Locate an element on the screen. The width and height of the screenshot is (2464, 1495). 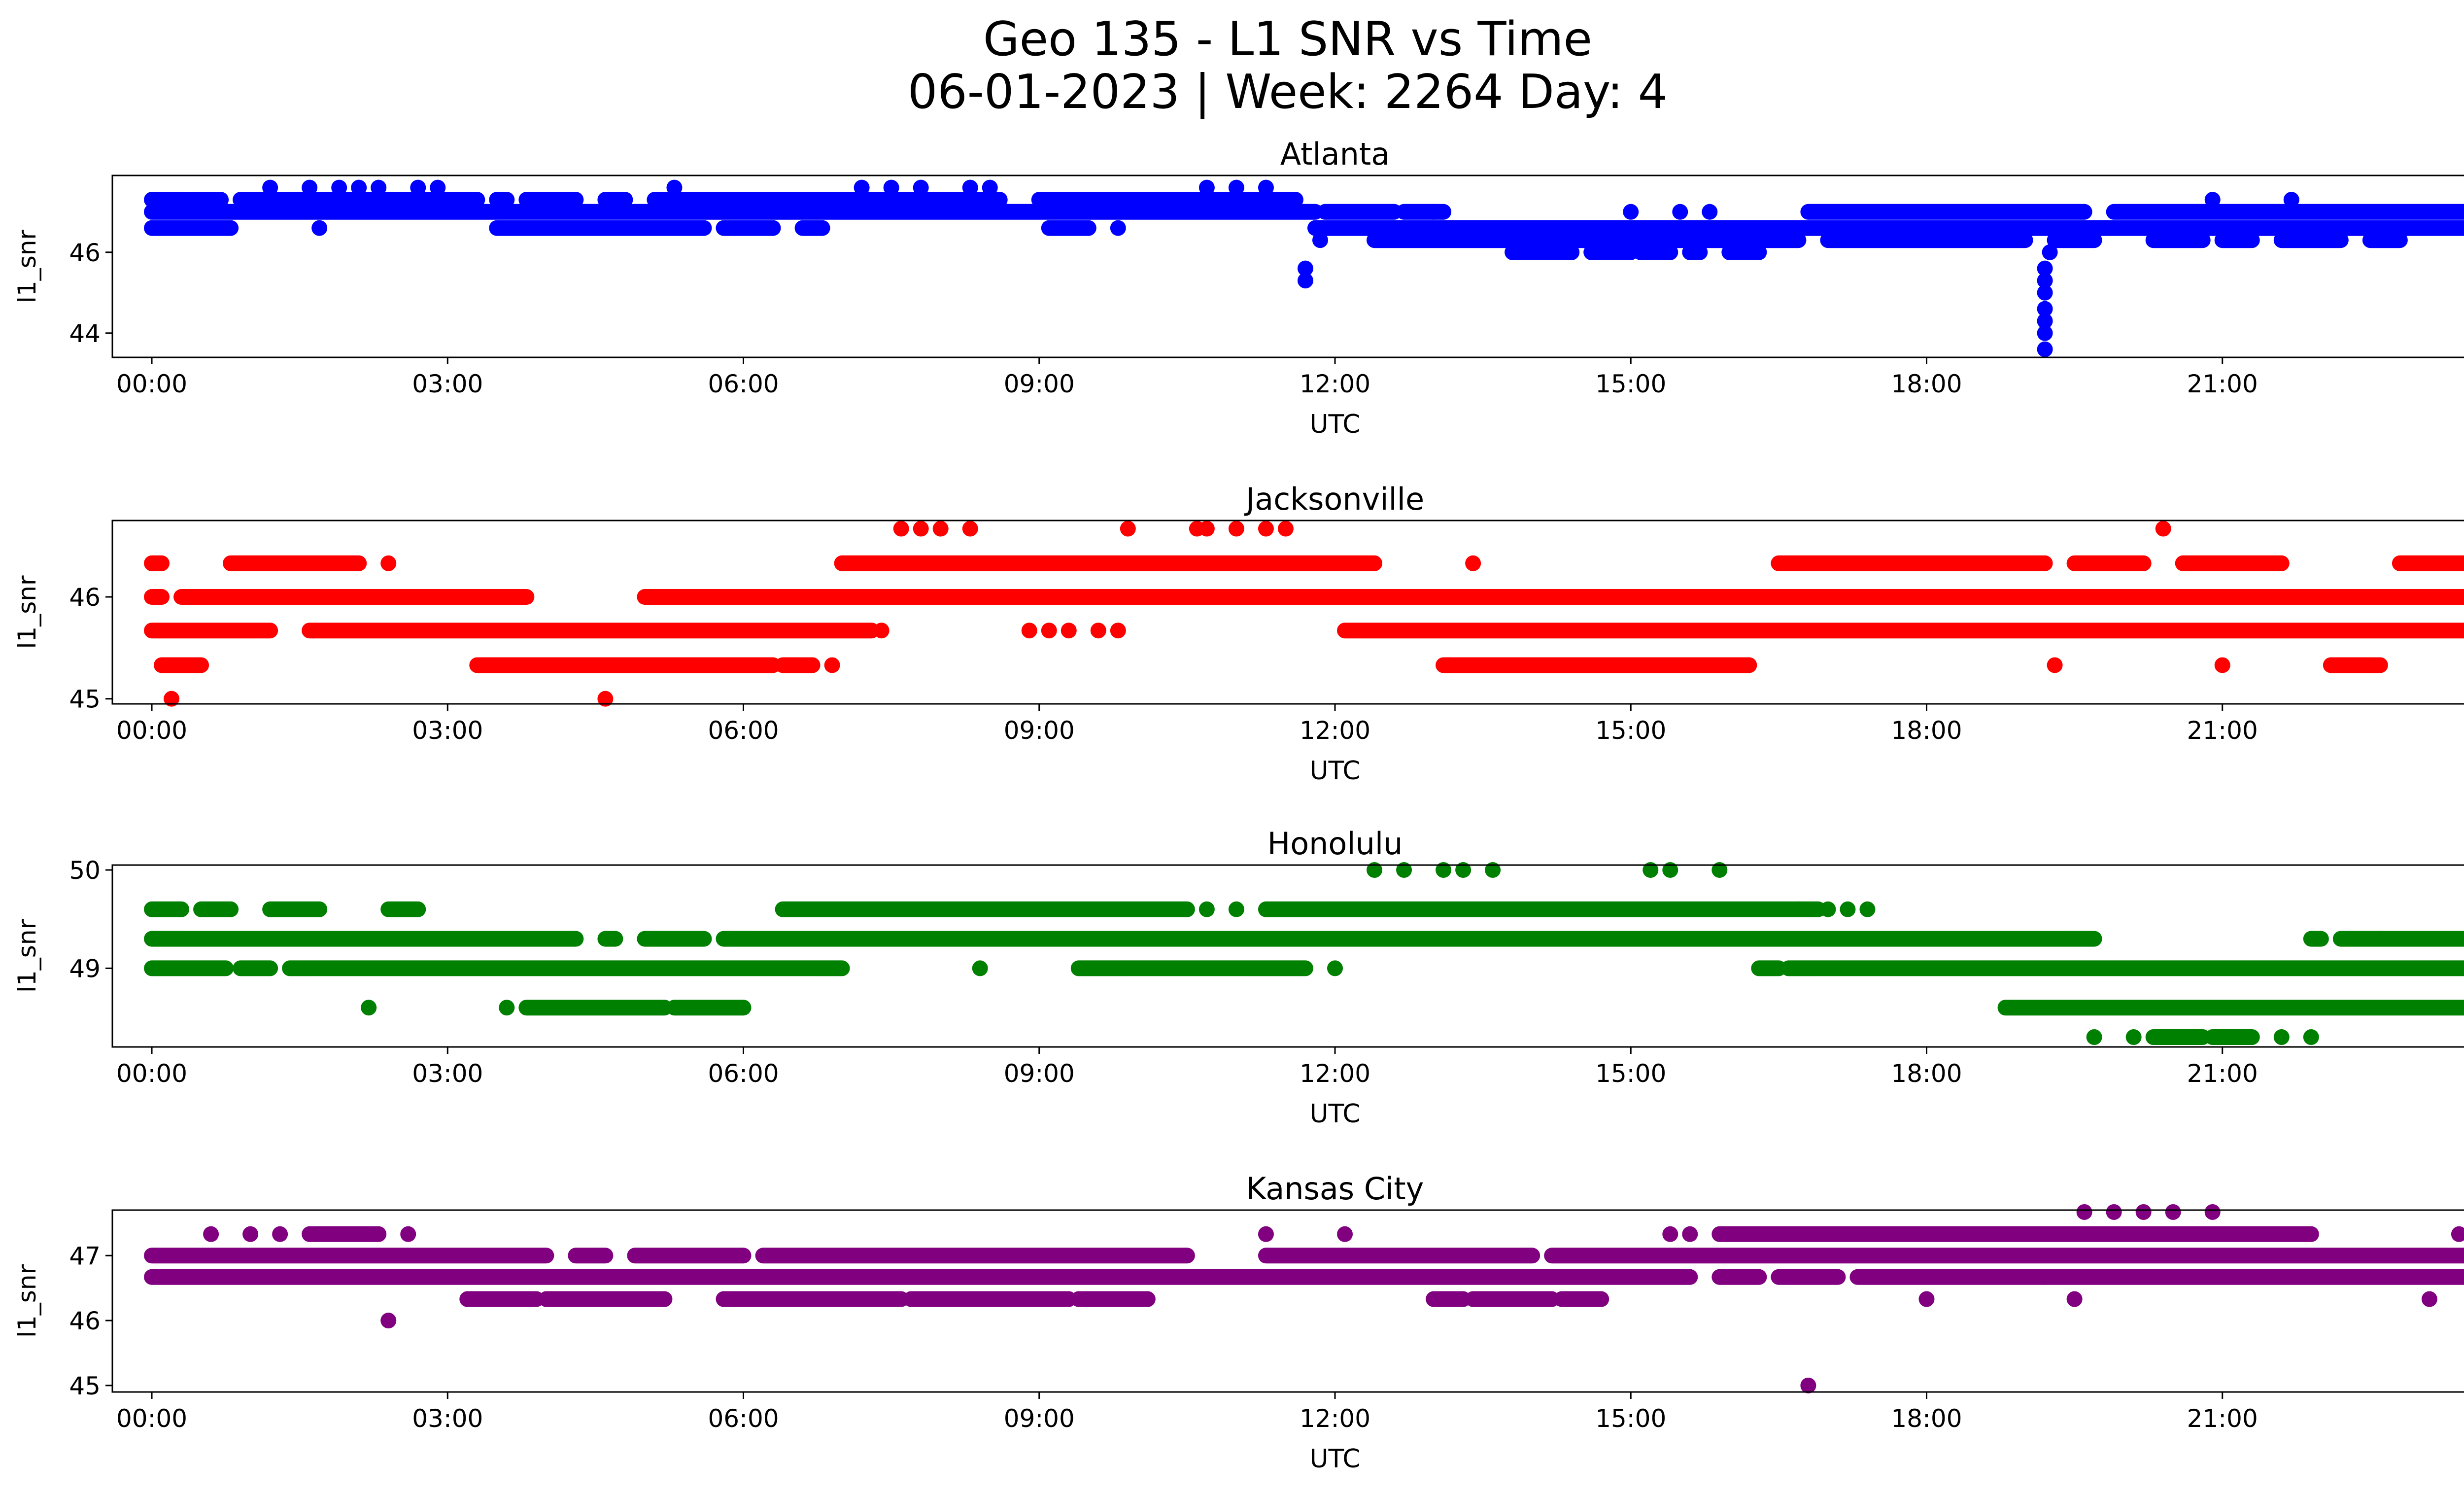
y-tick-label: 44 is located at coordinates (85, 333).